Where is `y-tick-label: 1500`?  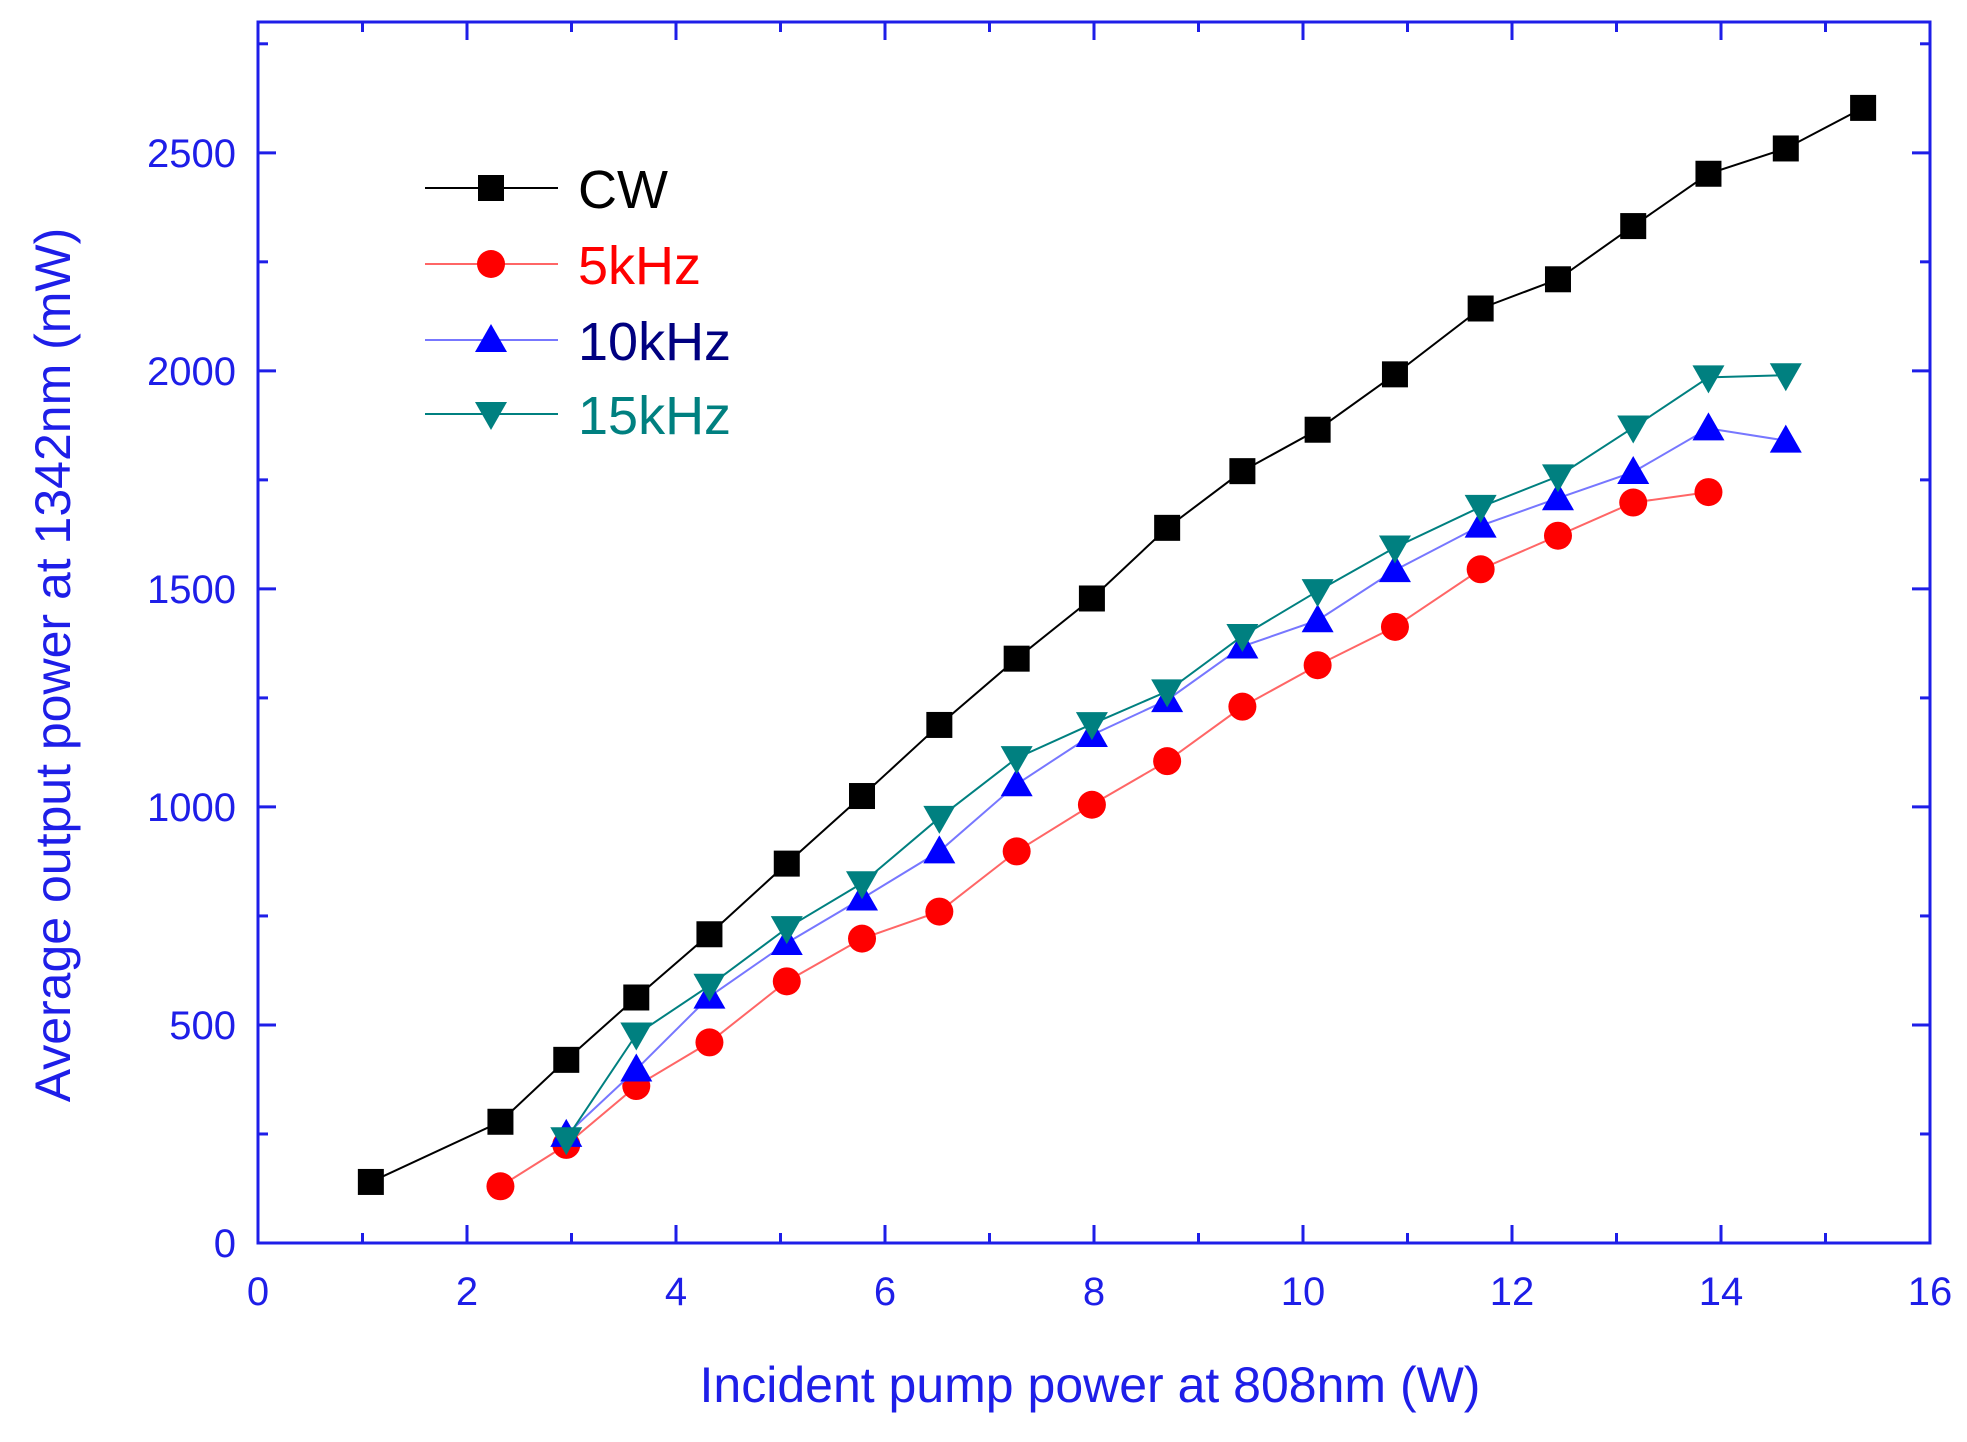
y-tick-label: 1500 is located at coordinates (191, 590).